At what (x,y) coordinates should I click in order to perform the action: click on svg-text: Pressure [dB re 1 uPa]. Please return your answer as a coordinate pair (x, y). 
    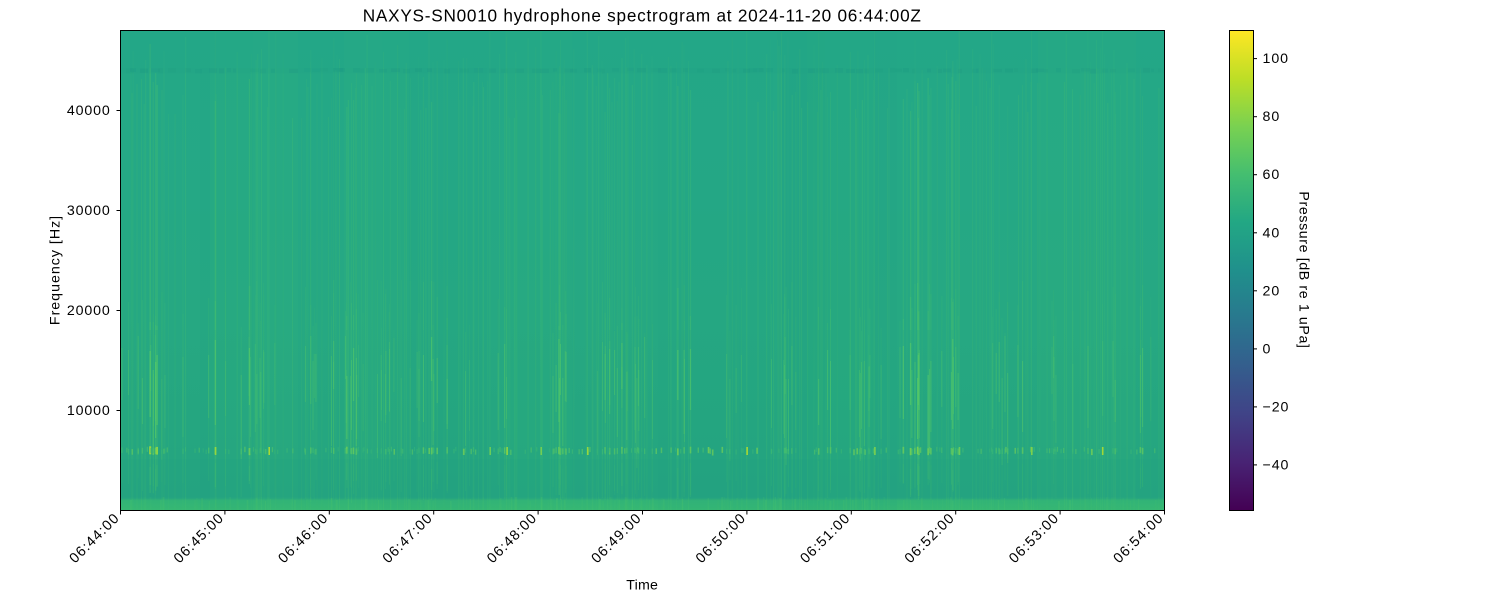
    Looking at the image, I should click on (1304, 269).